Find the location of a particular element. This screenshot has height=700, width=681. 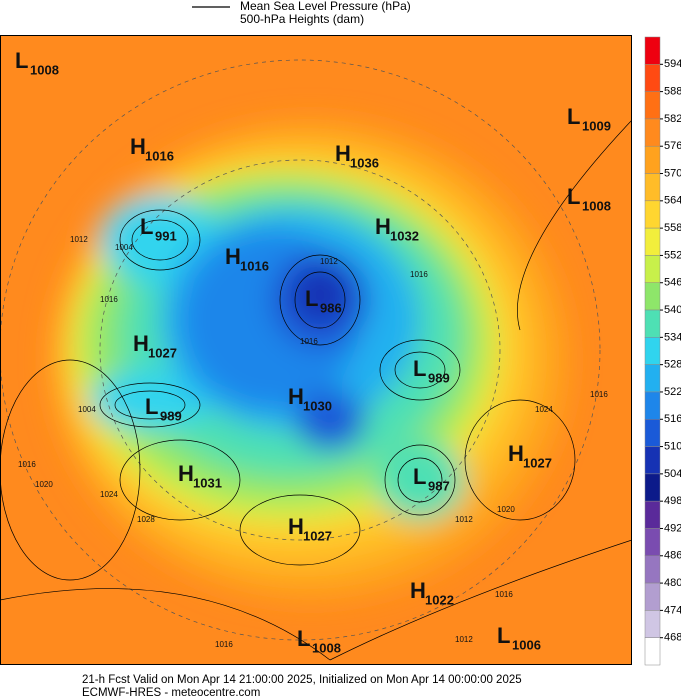

center-pressure: 1006 is located at coordinates (526, 644).